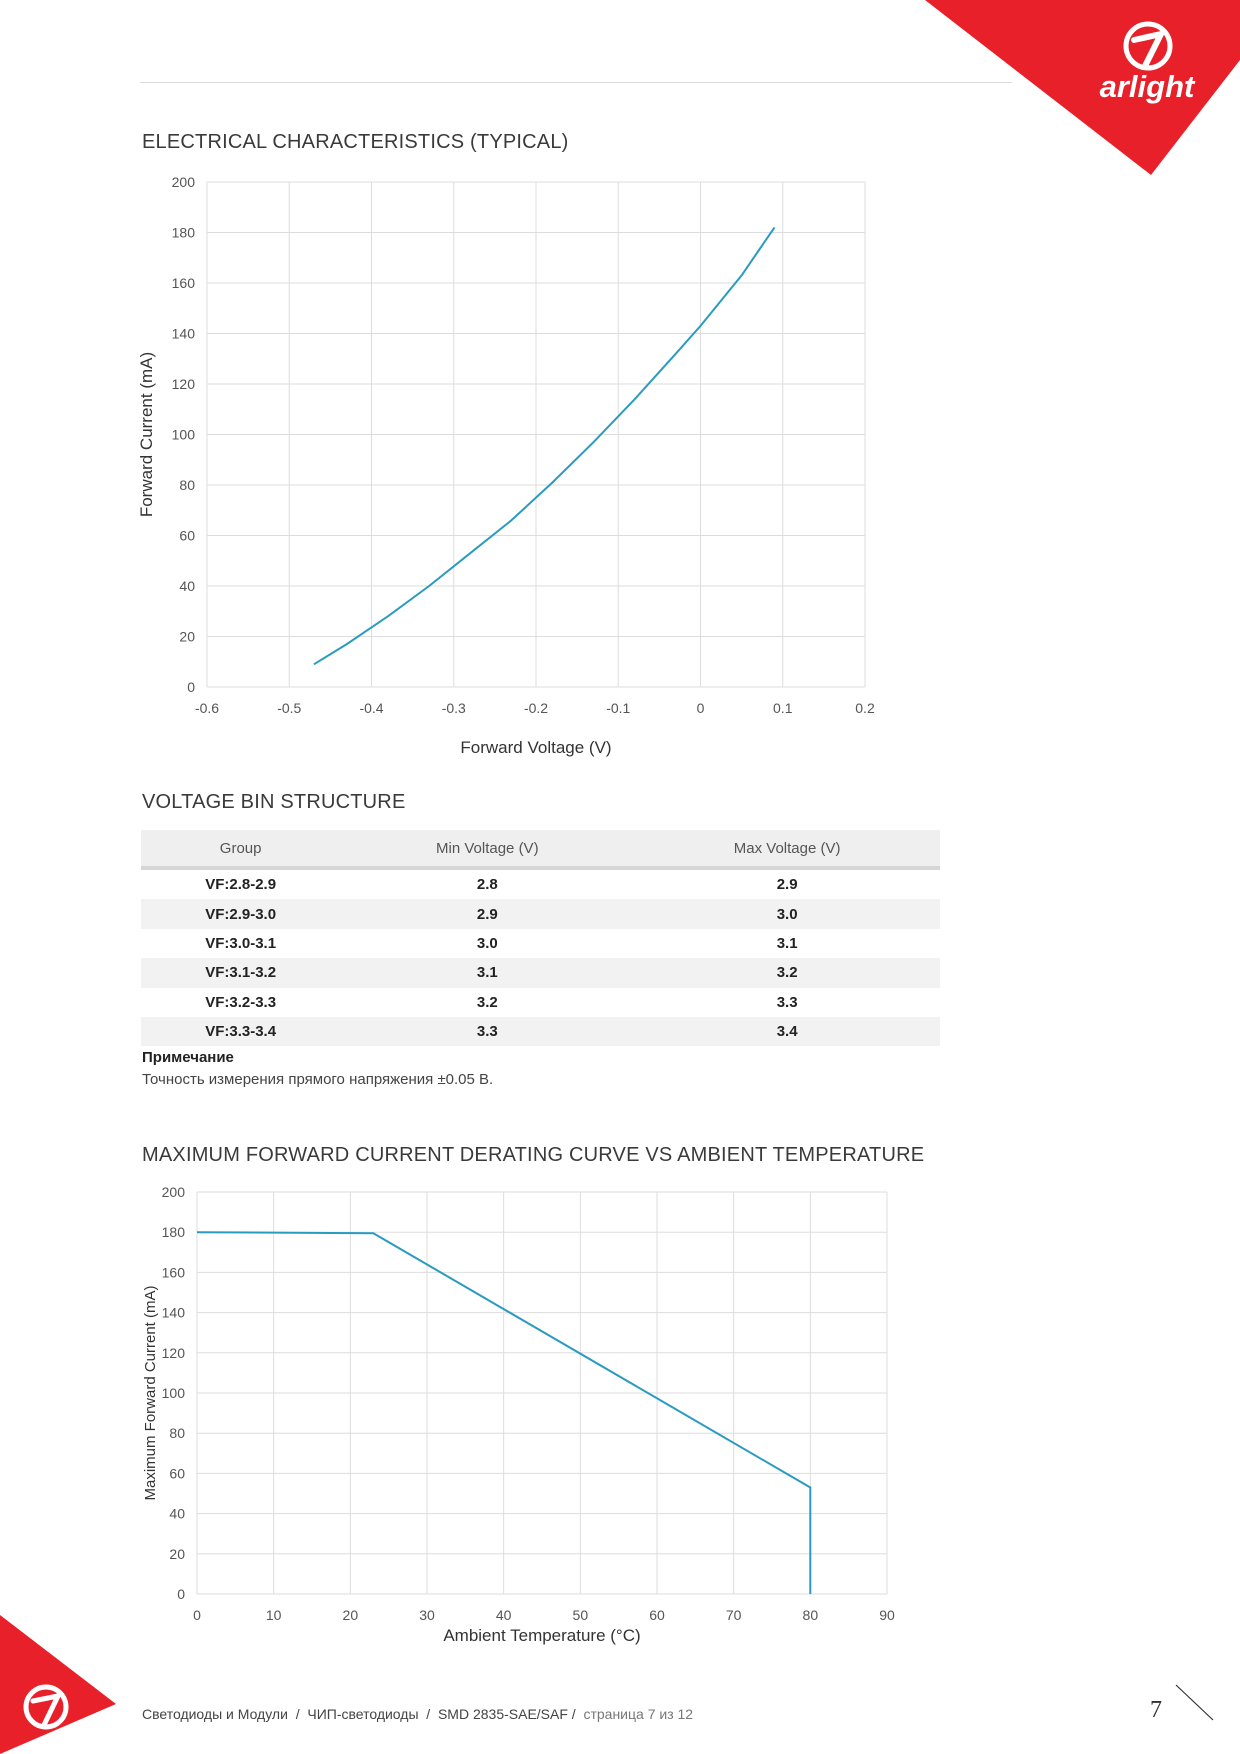 This screenshot has height=1754, width=1240. What do you see at coordinates (811, 1615) in the screenshot?
I see `x-tick-label: 80` at bounding box center [811, 1615].